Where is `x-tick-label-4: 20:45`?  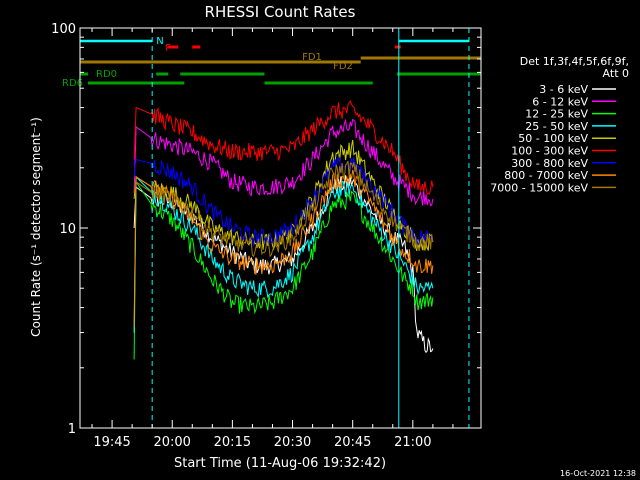 x-tick-label-4: 20:45 is located at coordinates (352, 442).